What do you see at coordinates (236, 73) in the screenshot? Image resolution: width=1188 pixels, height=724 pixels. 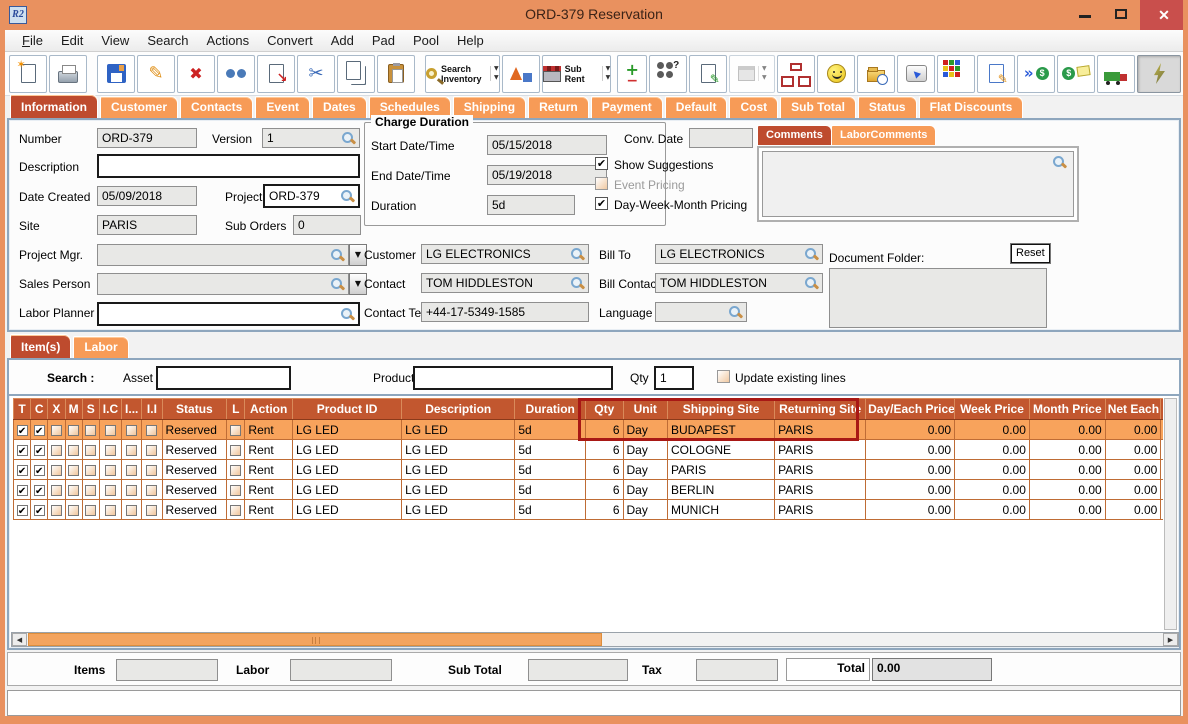 I see `find-button` at bounding box center [236, 73].